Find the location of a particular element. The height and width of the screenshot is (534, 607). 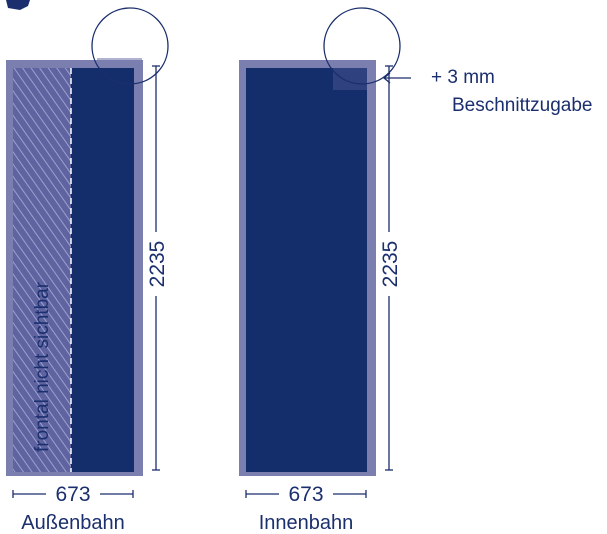

inner-width-label-bg is located at coordinates (306, 494).